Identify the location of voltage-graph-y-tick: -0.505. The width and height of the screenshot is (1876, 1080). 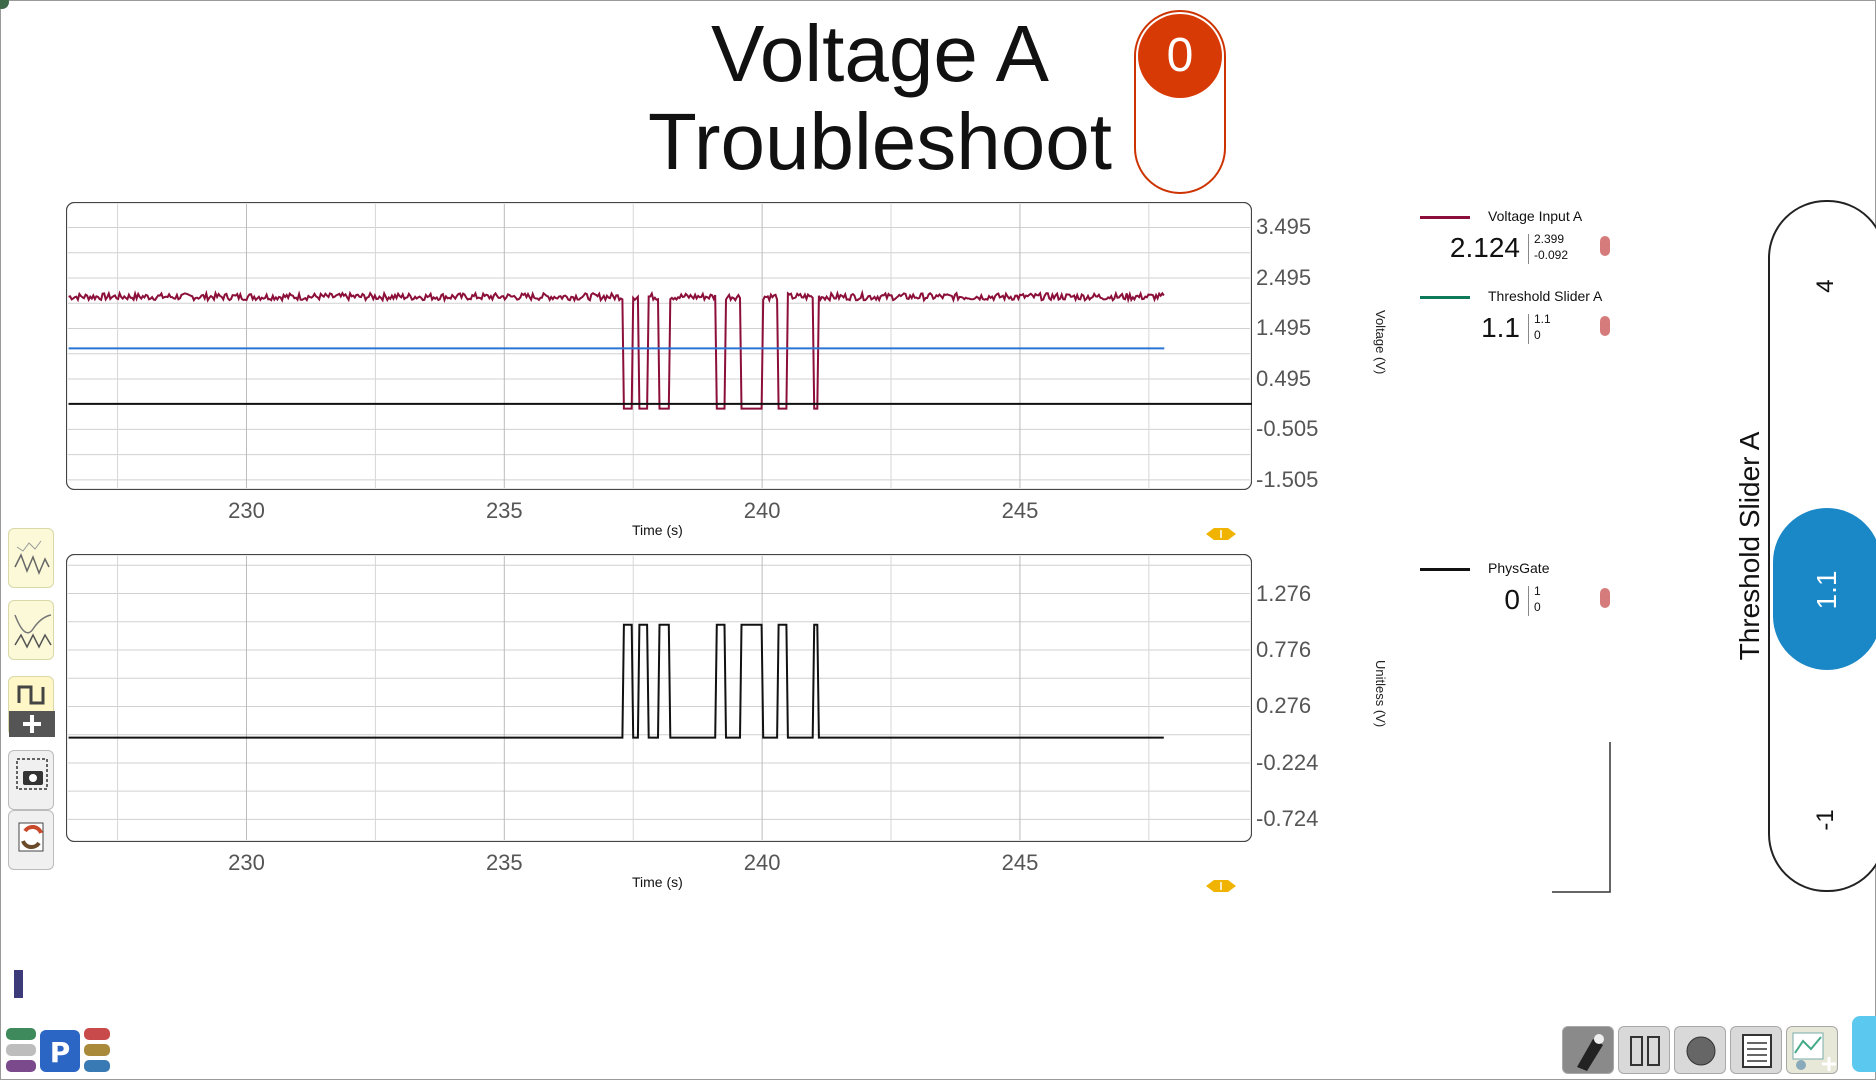
(1287, 429).